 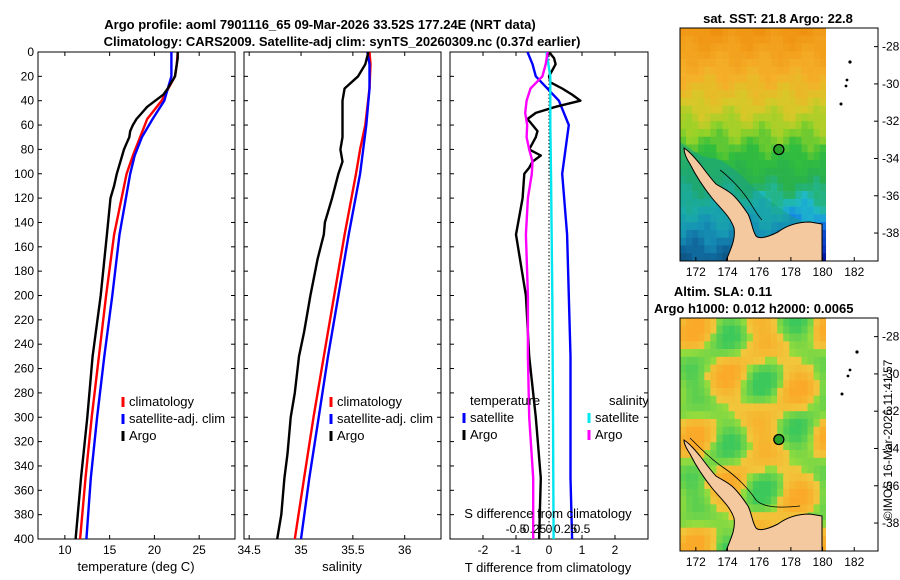 I want to click on sla-map-contour, so click(x=745, y=472).